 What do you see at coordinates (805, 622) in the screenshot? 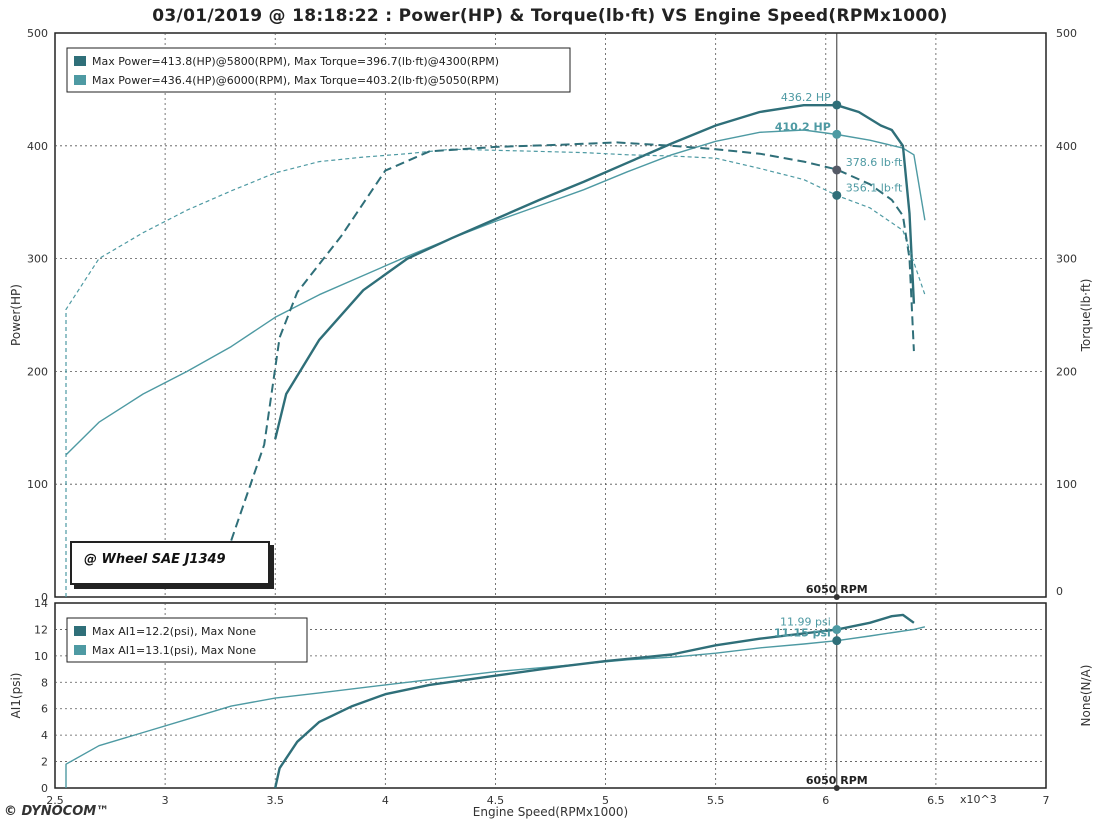
I see `cursor-marker-label: 11.99 psi` at bounding box center [805, 622].